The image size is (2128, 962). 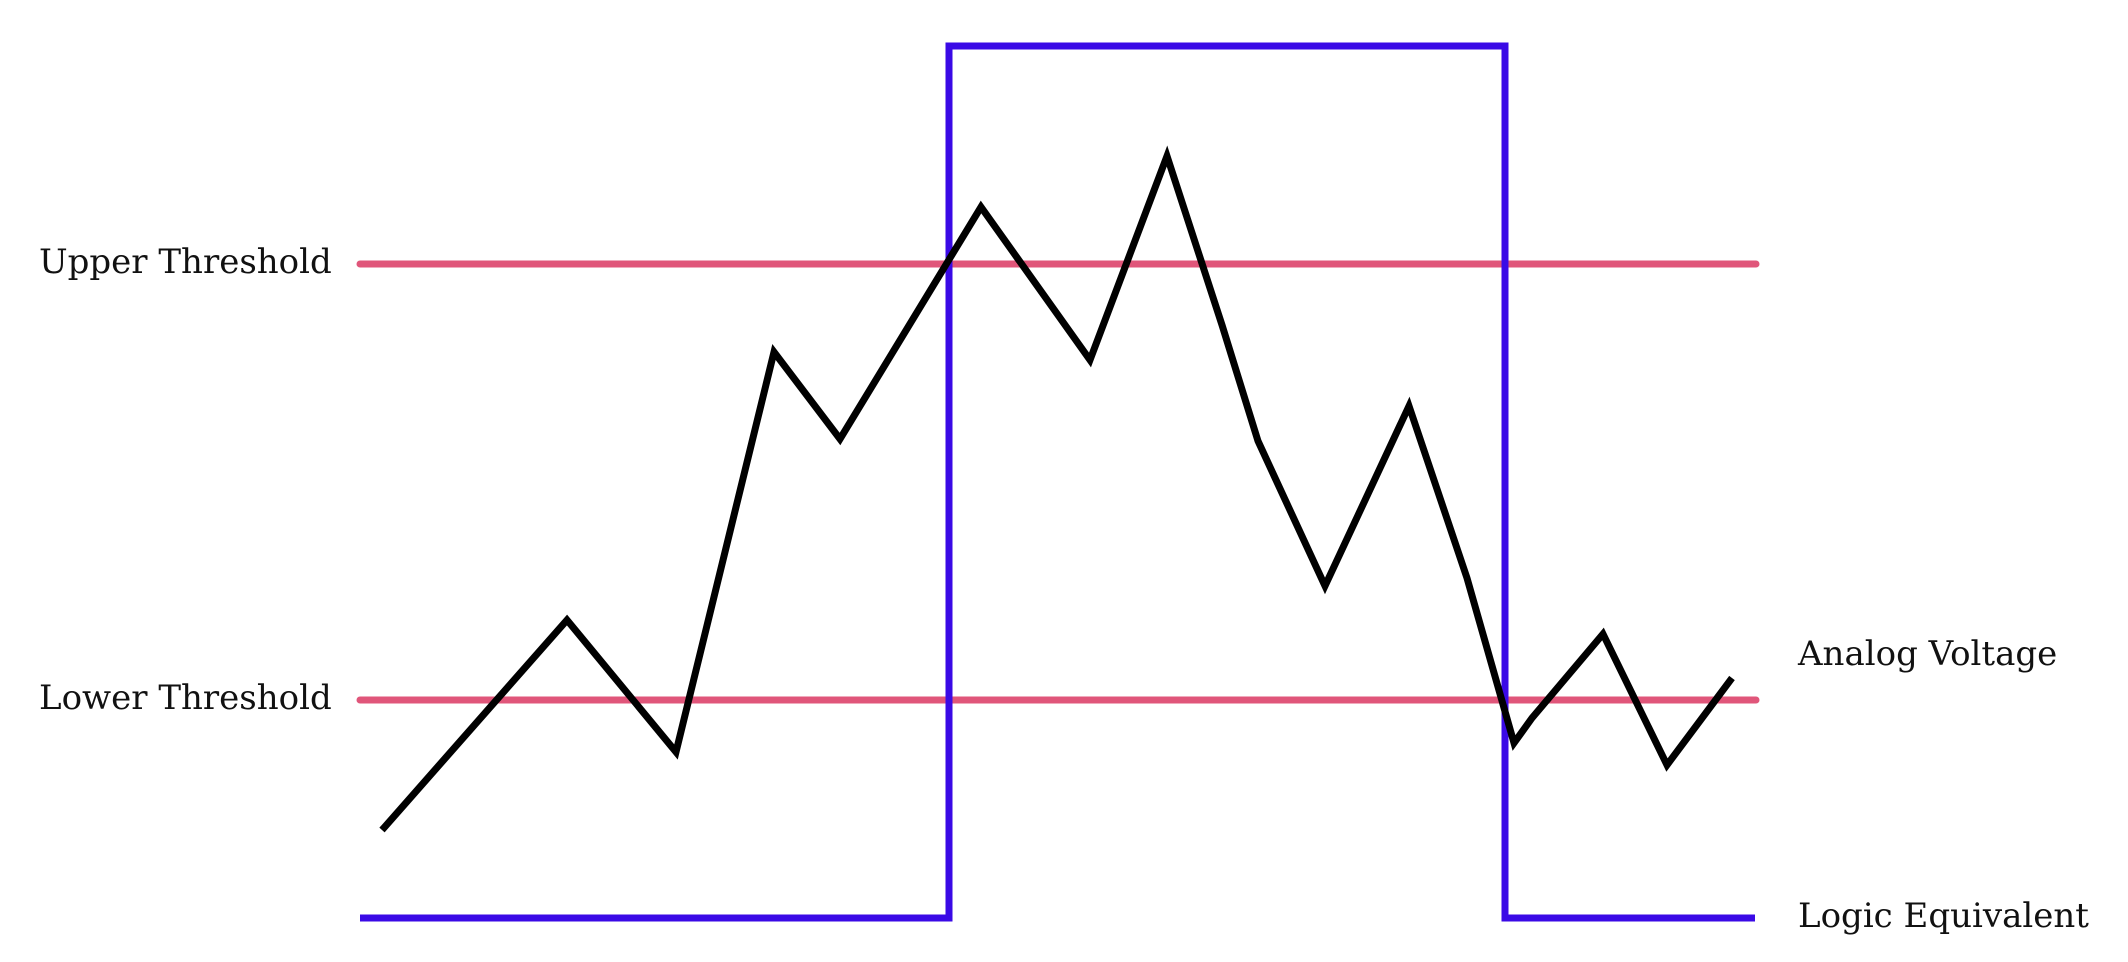 What do you see at coordinates (185, 262) in the screenshot?
I see `upper-threshold-label: Upper Threshold` at bounding box center [185, 262].